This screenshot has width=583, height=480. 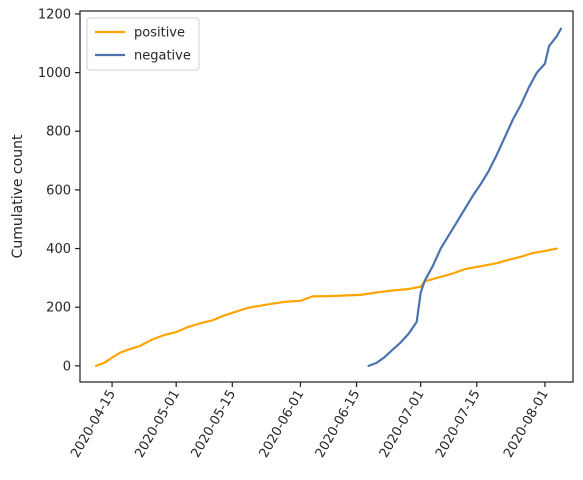 What do you see at coordinates (143, 44) in the screenshot?
I see `legend: positive negative` at bounding box center [143, 44].